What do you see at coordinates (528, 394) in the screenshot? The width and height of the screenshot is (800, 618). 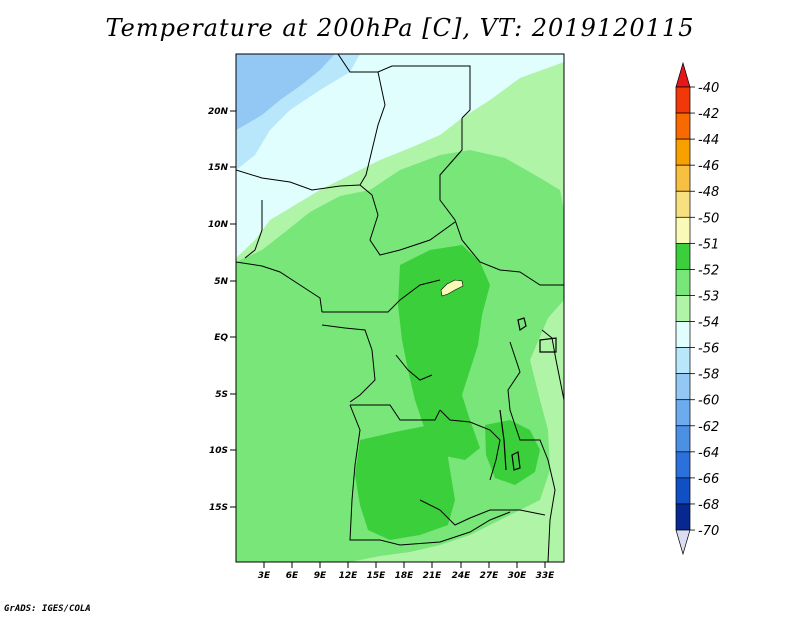 I see `lakes` at bounding box center [528, 394].